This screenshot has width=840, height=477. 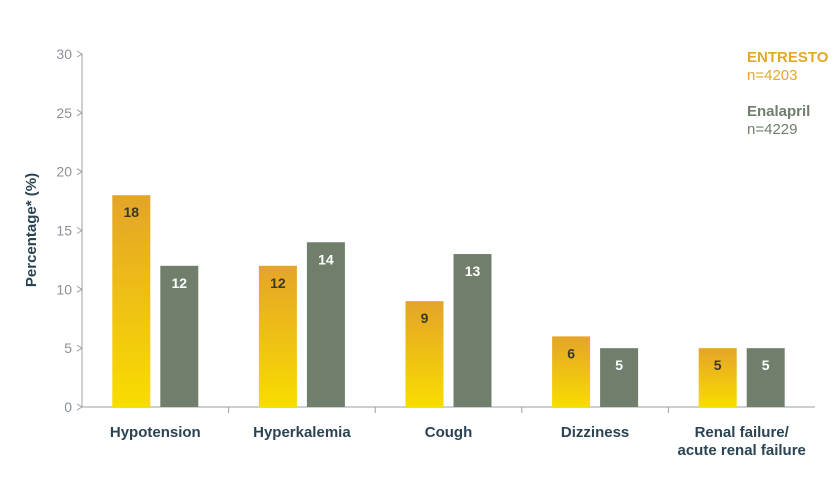 What do you see at coordinates (571, 353) in the screenshot?
I see `data-label: 6` at bounding box center [571, 353].